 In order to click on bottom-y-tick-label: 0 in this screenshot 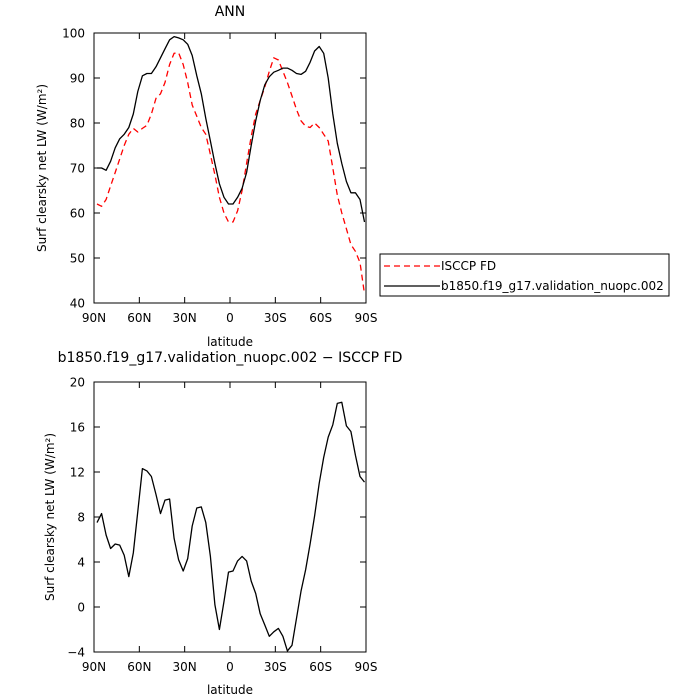, I will do `click(81, 608)`.